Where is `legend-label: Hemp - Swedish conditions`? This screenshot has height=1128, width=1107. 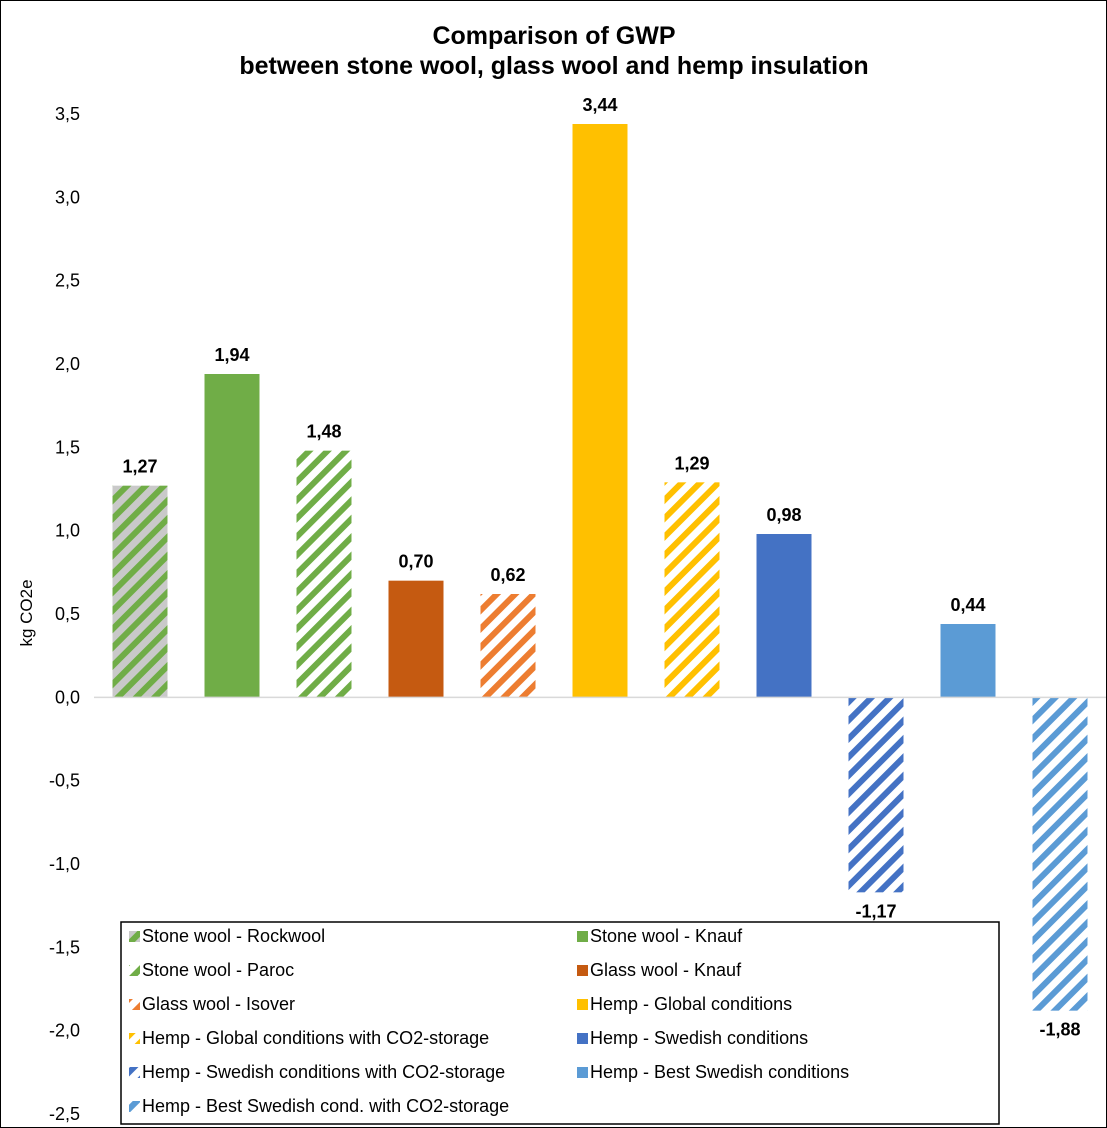
legend-label: Hemp - Swedish conditions is located at coordinates (699, 1038).